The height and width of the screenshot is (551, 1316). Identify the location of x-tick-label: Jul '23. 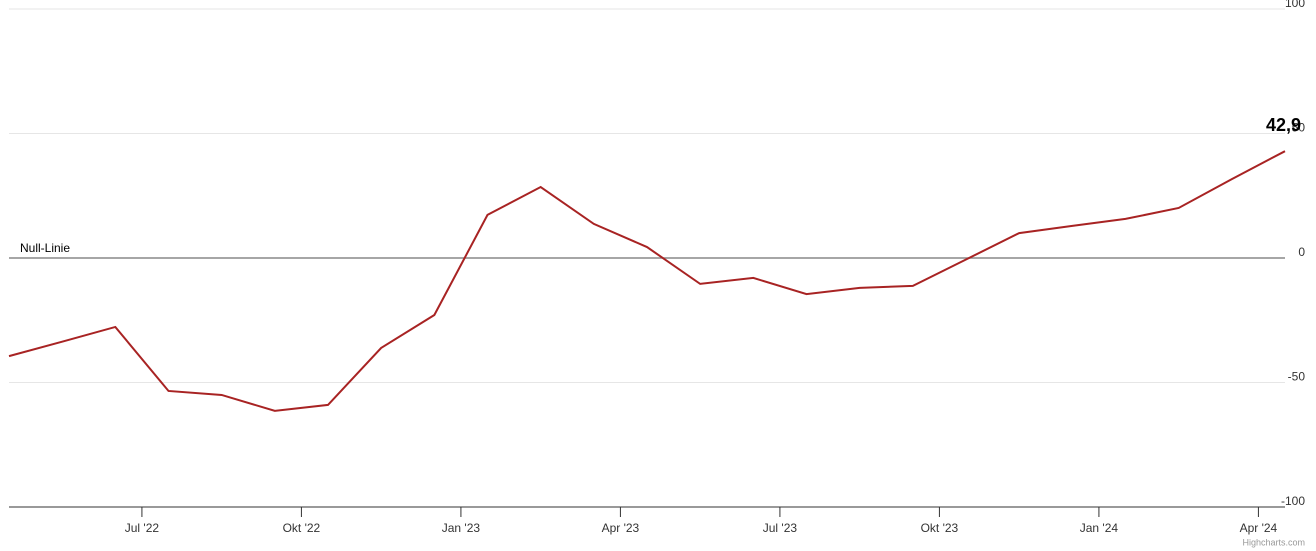
(780, 528).